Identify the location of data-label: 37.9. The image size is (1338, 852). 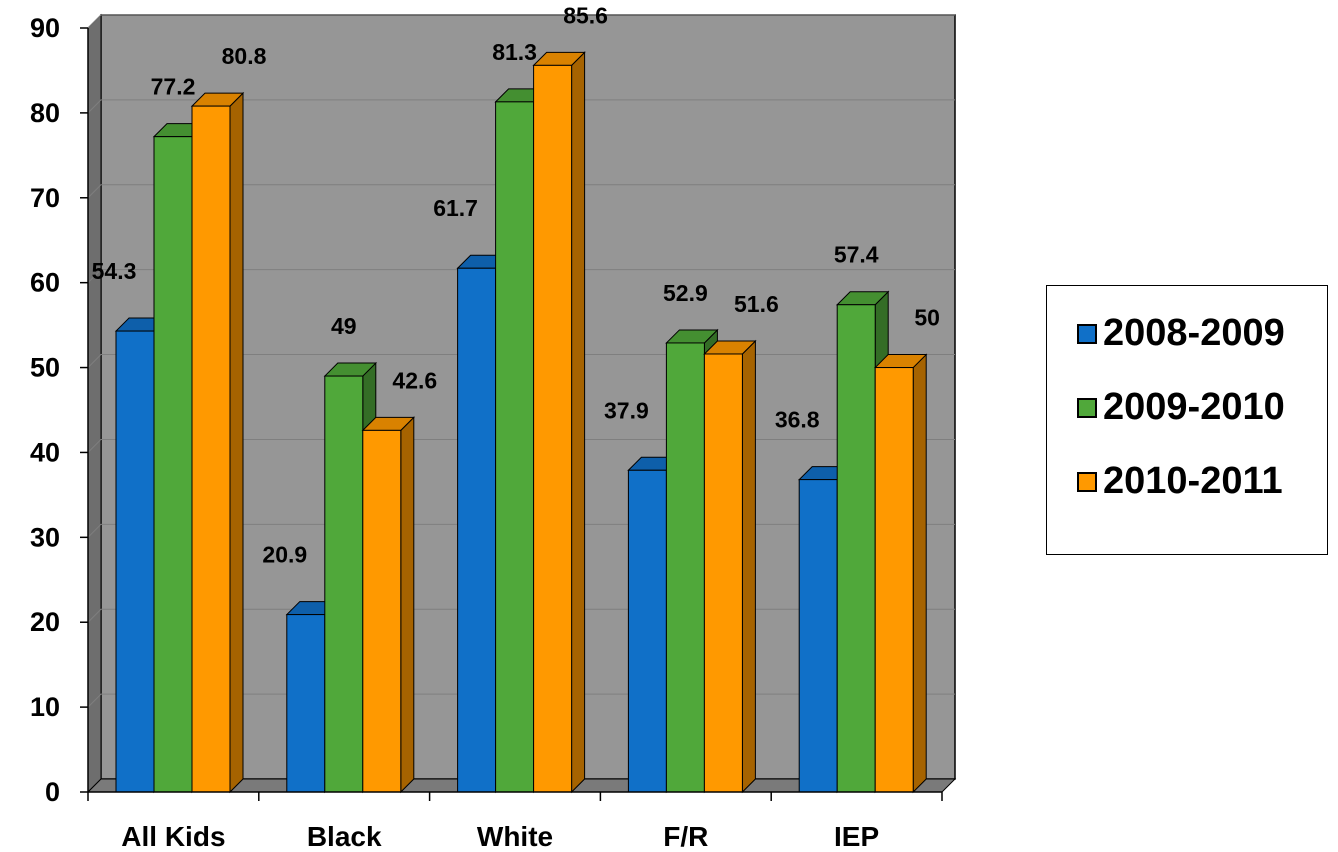
(626, 410).